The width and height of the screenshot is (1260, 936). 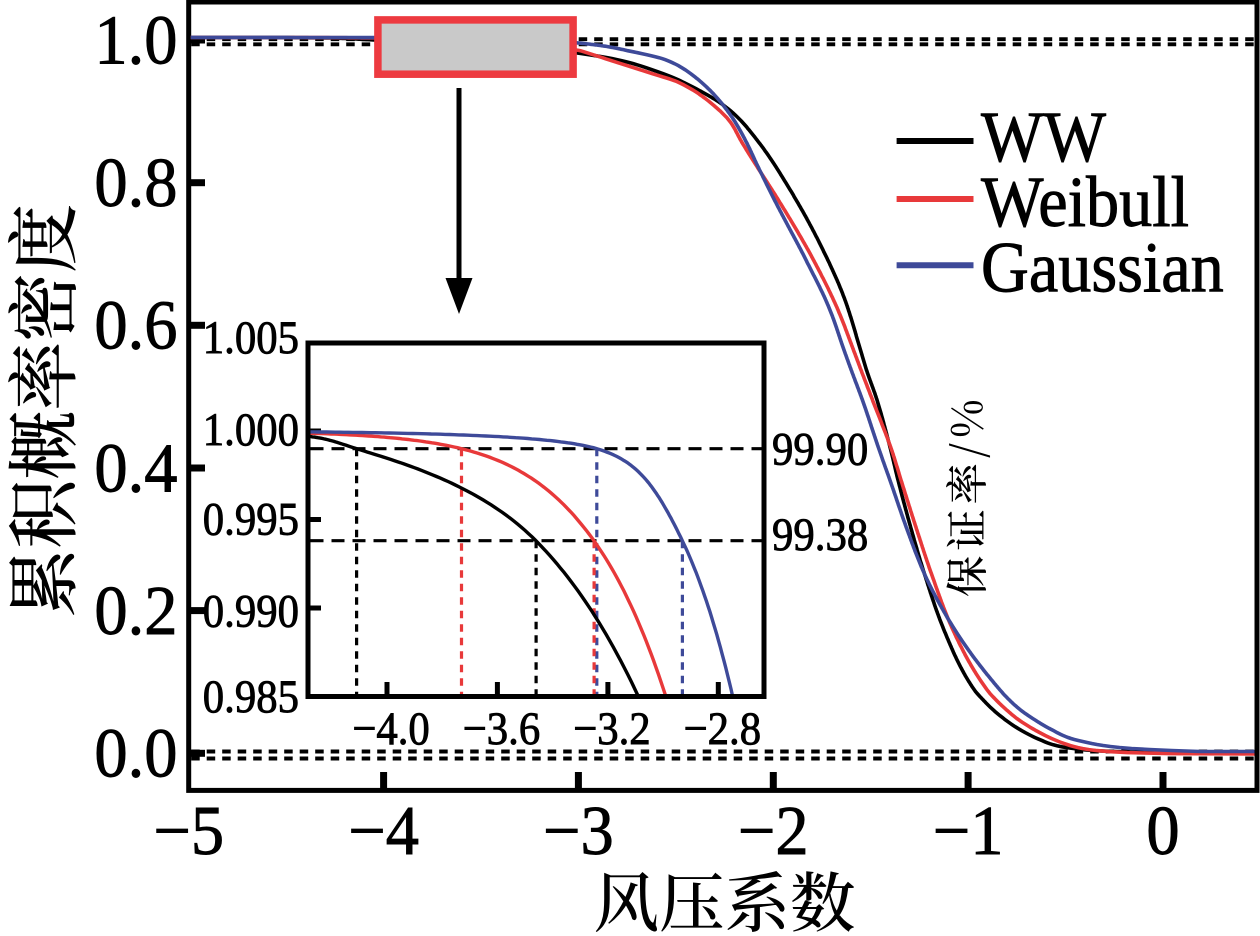 I want to click on svg-text: Gaussian, so click(x=1102, y=267).